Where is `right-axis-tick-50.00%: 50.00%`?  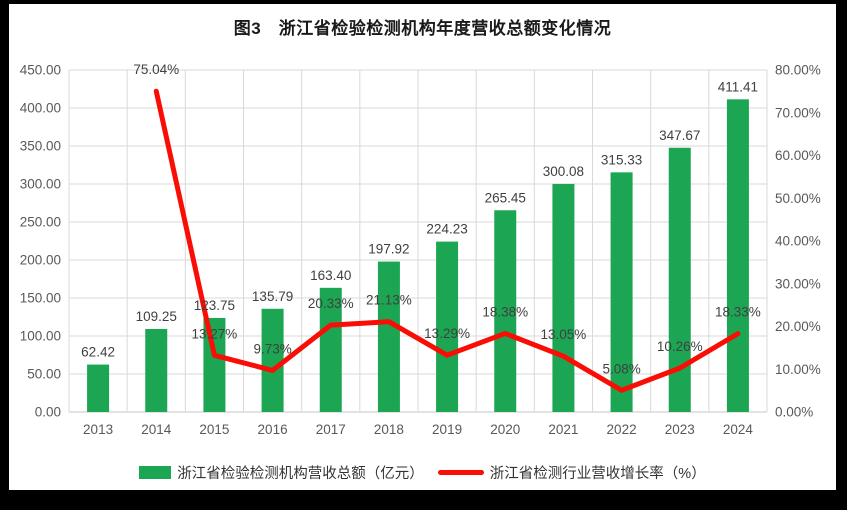
right-axis-tick-50.00%: 50.00% is located at coordinates (798, 198).